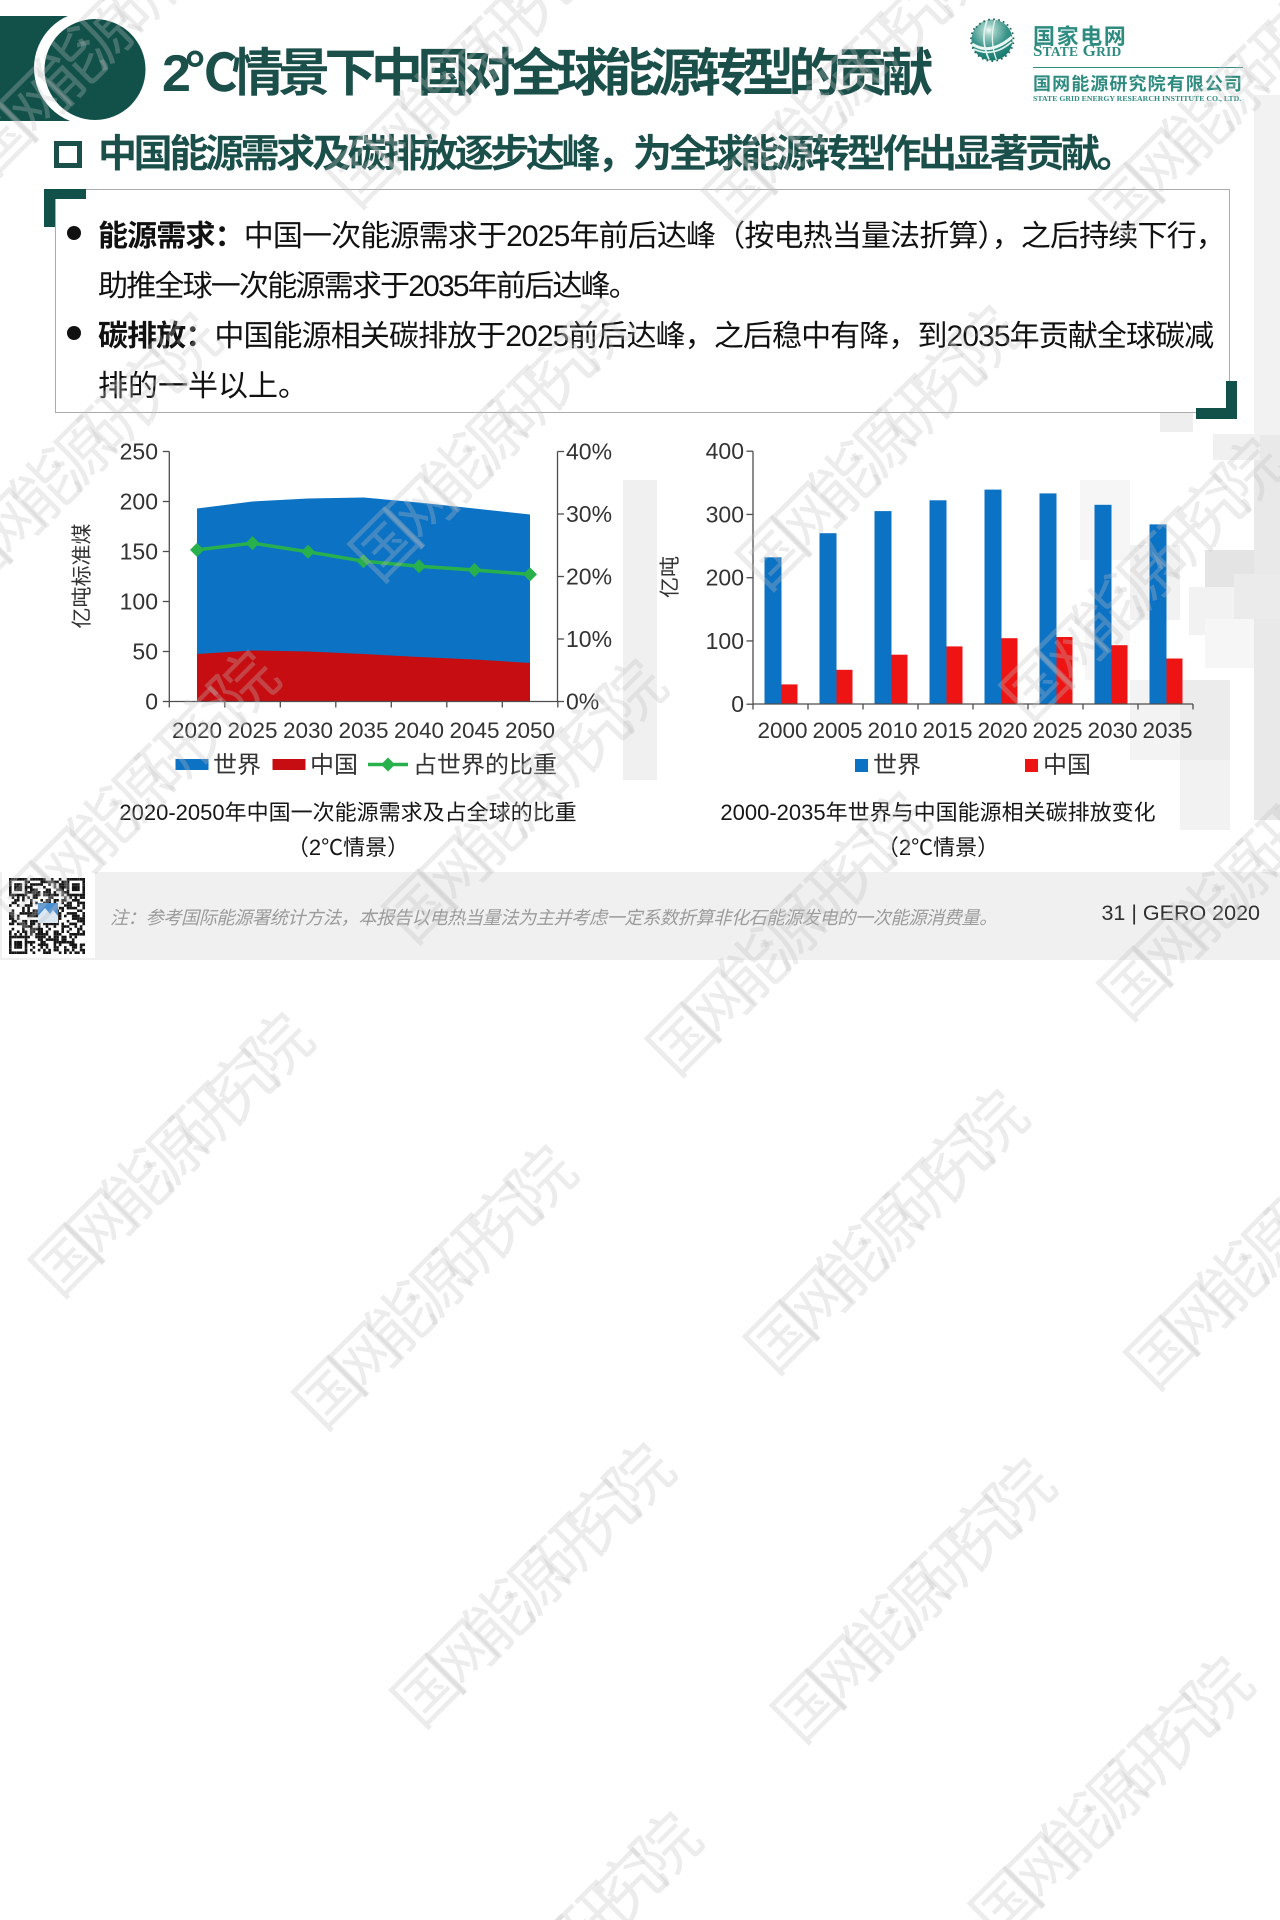 The height and width of the screenshot is (1920, 1280). I want to click on svg-text: 占世界的比重, so click(485, 762).